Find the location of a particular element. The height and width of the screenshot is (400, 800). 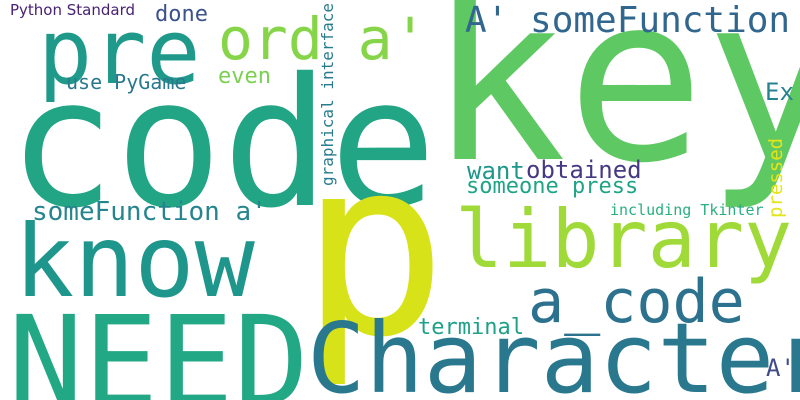

word-a-small: A' is located at coordinates (780, 368).